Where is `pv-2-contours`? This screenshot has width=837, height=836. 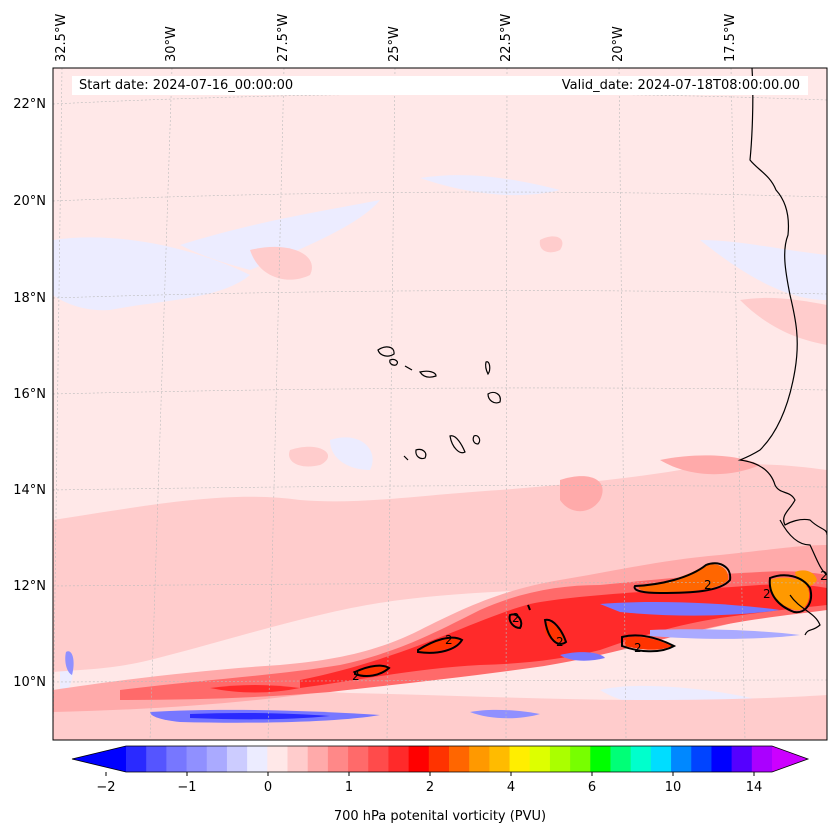
pv-2-contours is located at coordinates (583, 619).